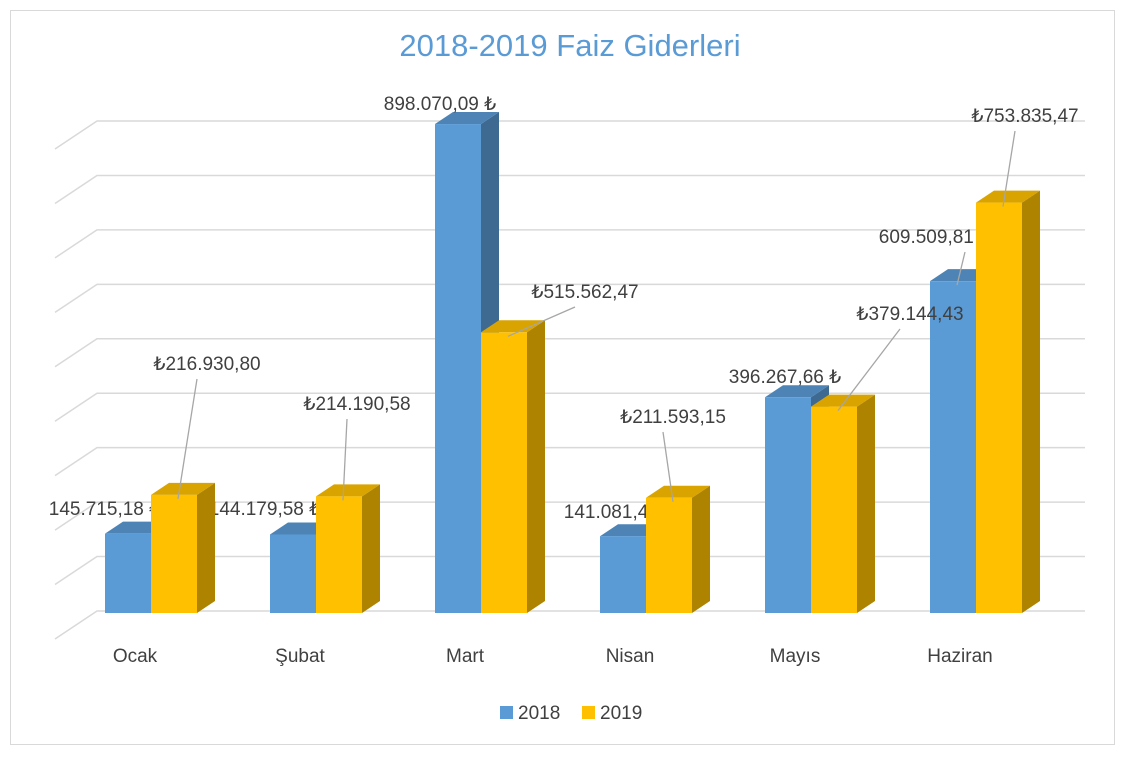 The width and height of the screenshot is (1125, 759). I want to click on data-label: 144.179,58 ₺, so click(265, 509).